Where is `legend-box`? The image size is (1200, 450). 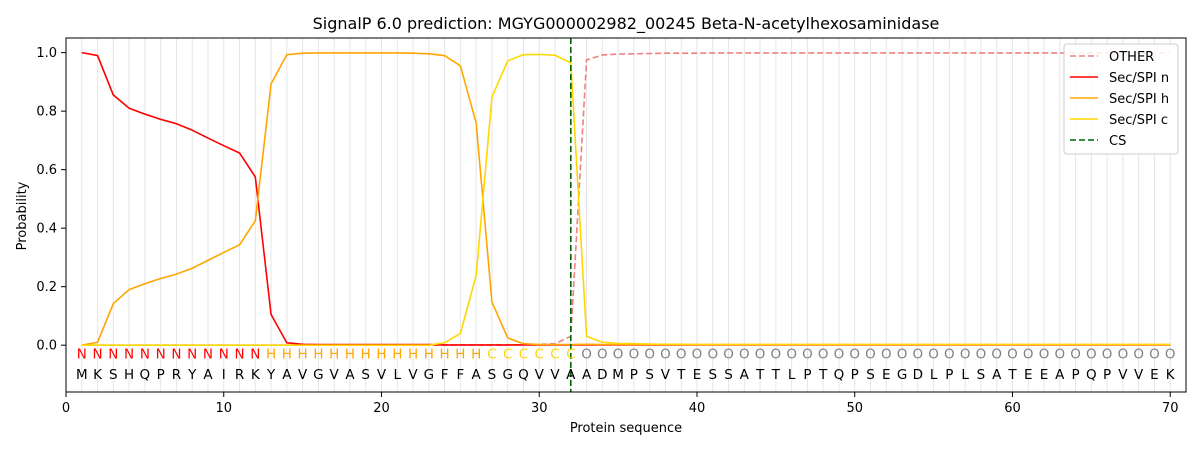
legend-box is located at coordinates (1121, 99).